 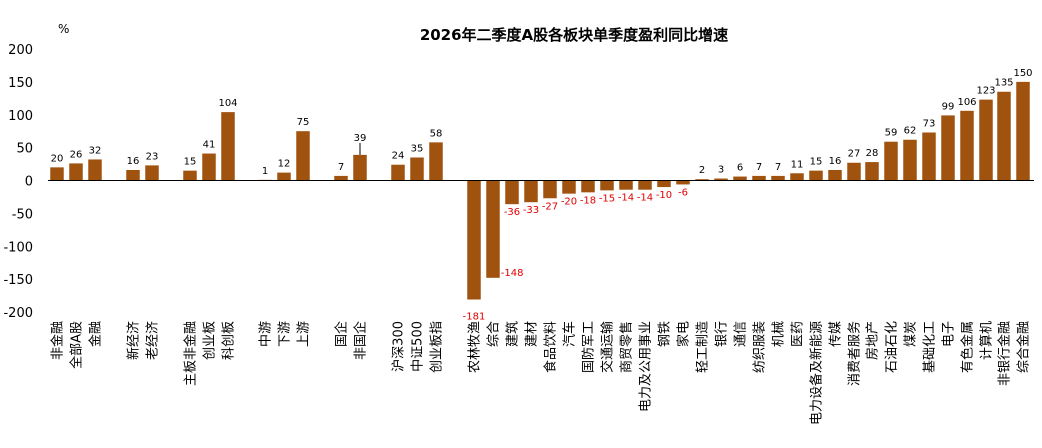 What do you see at coordinates (683, 192) in the screenshot?
I see `data-label: -6` at bounding box center [683, 192].